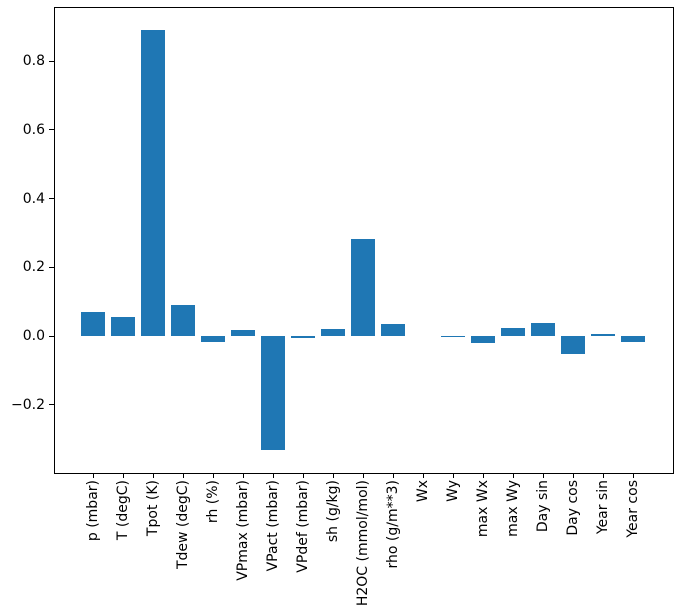 The width and height of the screenshot is (683, 616). Describe the element at coordinates (93, 323) in the screenshot. I see `bar-p (mbar)` at that location.